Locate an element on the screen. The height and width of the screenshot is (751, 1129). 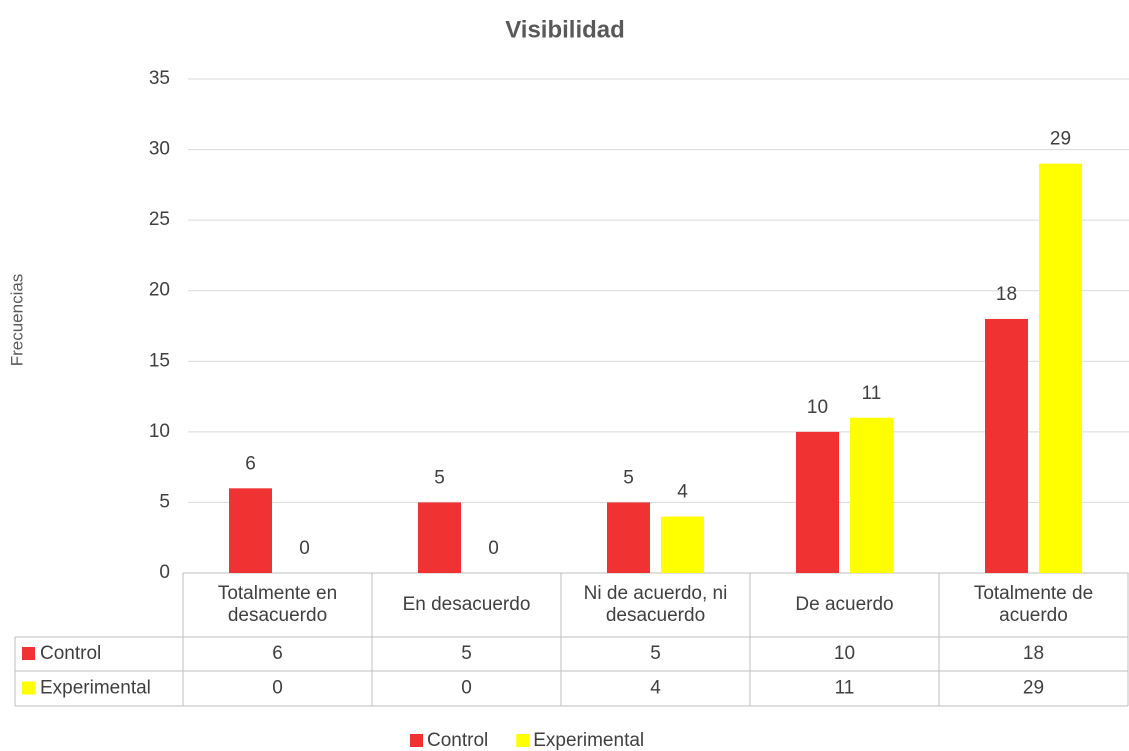
table-cell: 11 is located at coordinates (845, 688).